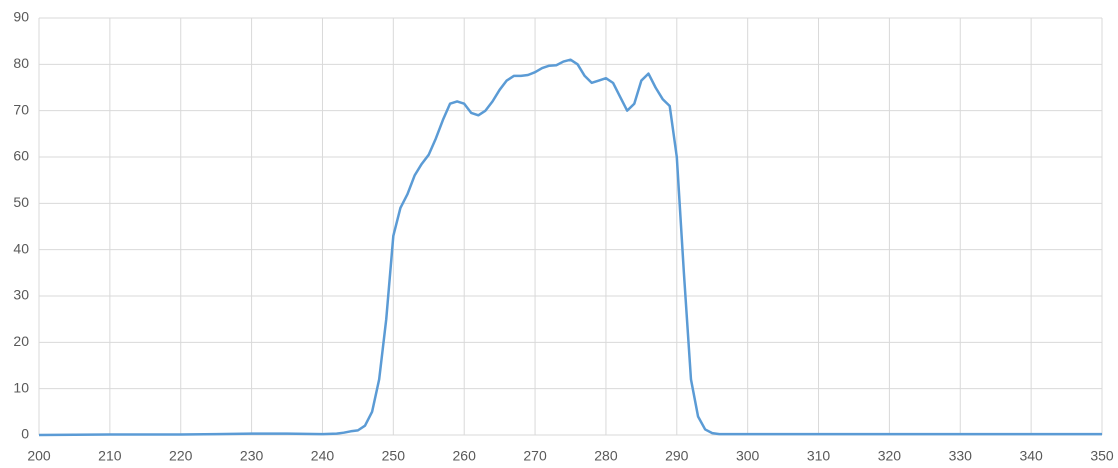 This screenshot has height=468, width=1118. I want to click on y-tick-label: 90, so click(21, 17).